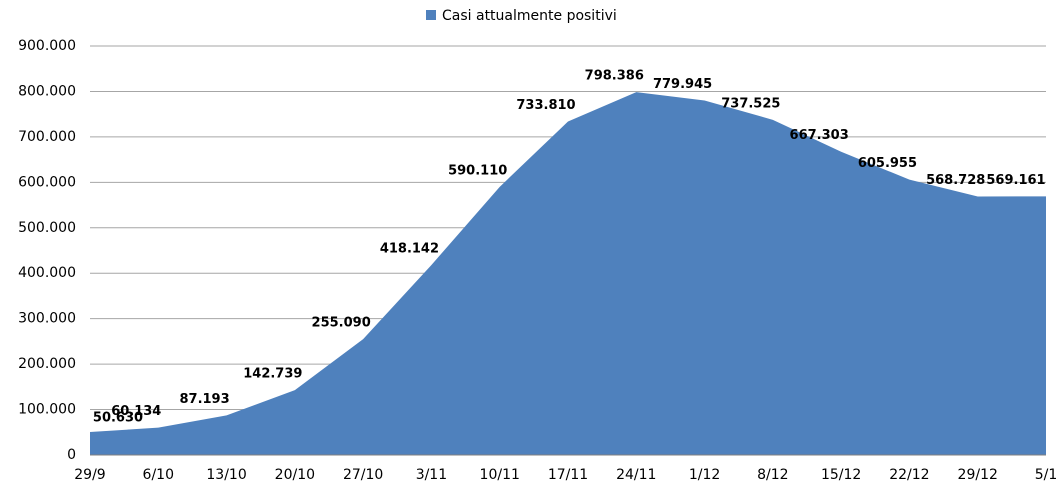 The width and height of the screenshot is (1062, 495). Describe the element at coordinates (204, 399) in the screenshot. I see `data-label: 87.193` at that location.